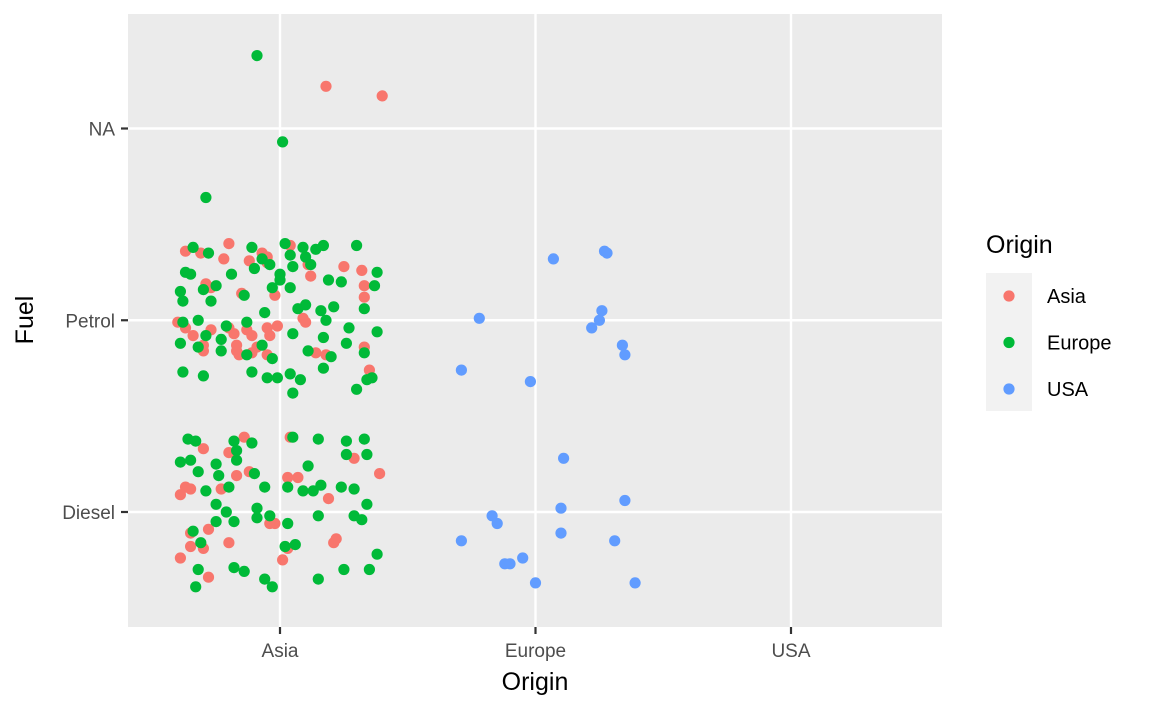  I want to click on x-tick-label-europe: Europe, so click(535, 651).